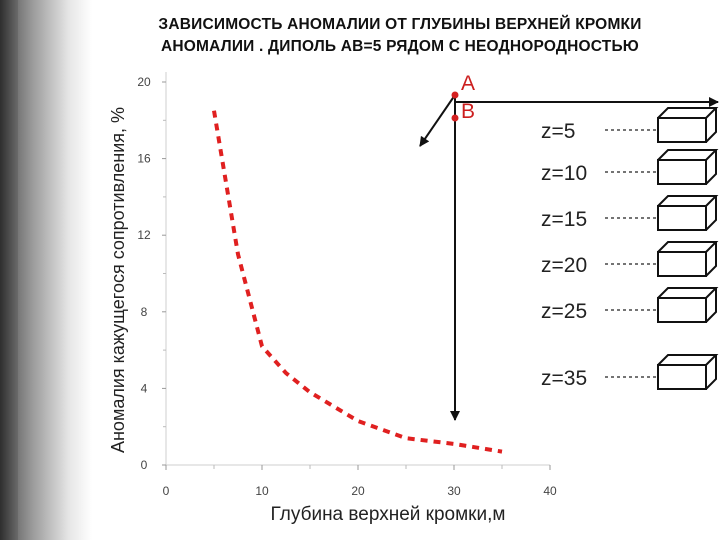 Image resolution: width=720 pixels, height=540 pixels. I want to click on depth-label: z=20, so click(564, 265).